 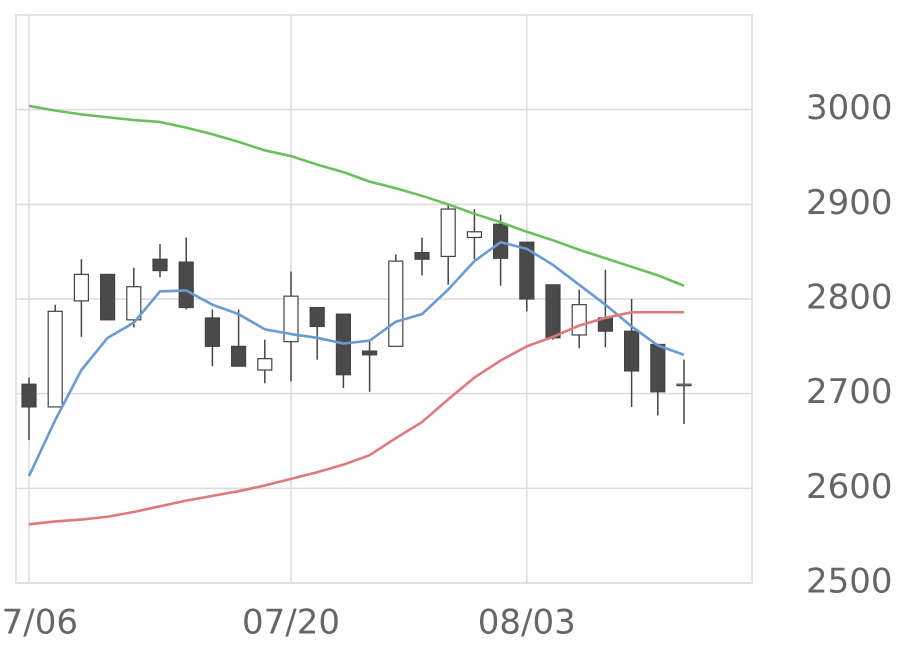 What do you see at coordinates (527, 623) in the screenshot?
I see `x-tick-label: 08/03` at bounding box center [527, 623].